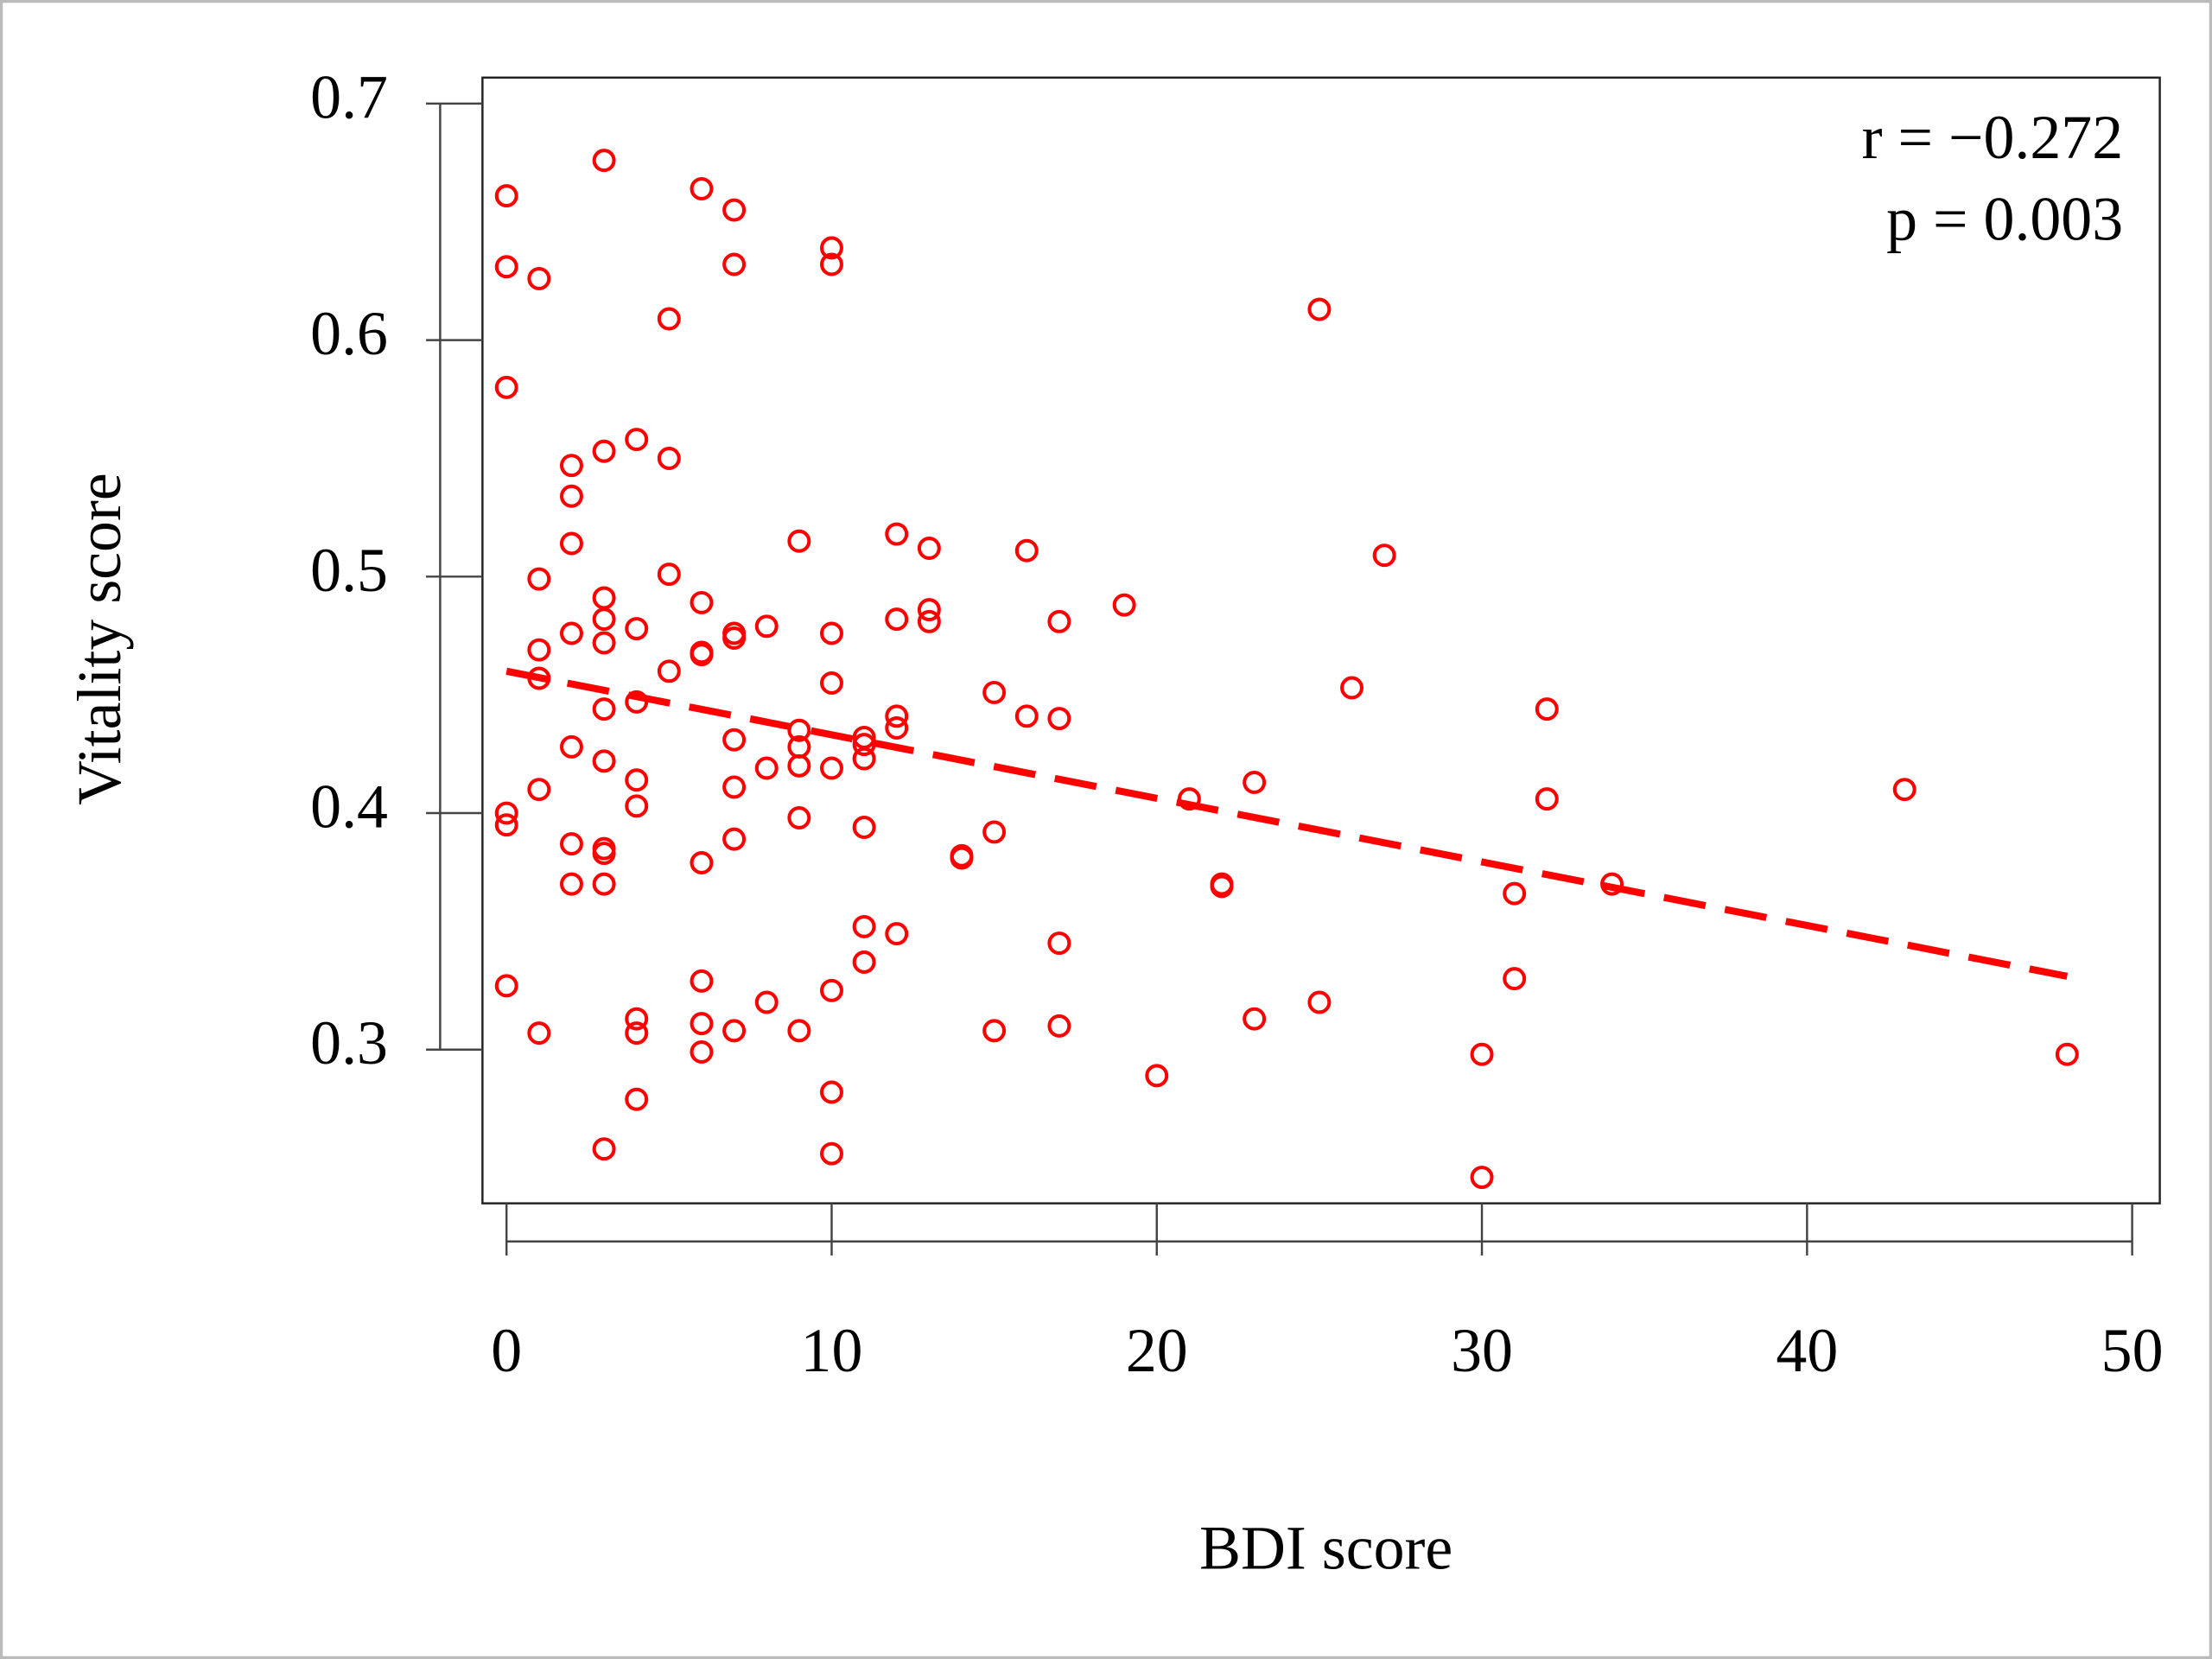 This screenshot has height=1659, width=2212. I want to click on x-tick-label: 40, so click(1807, 1350).